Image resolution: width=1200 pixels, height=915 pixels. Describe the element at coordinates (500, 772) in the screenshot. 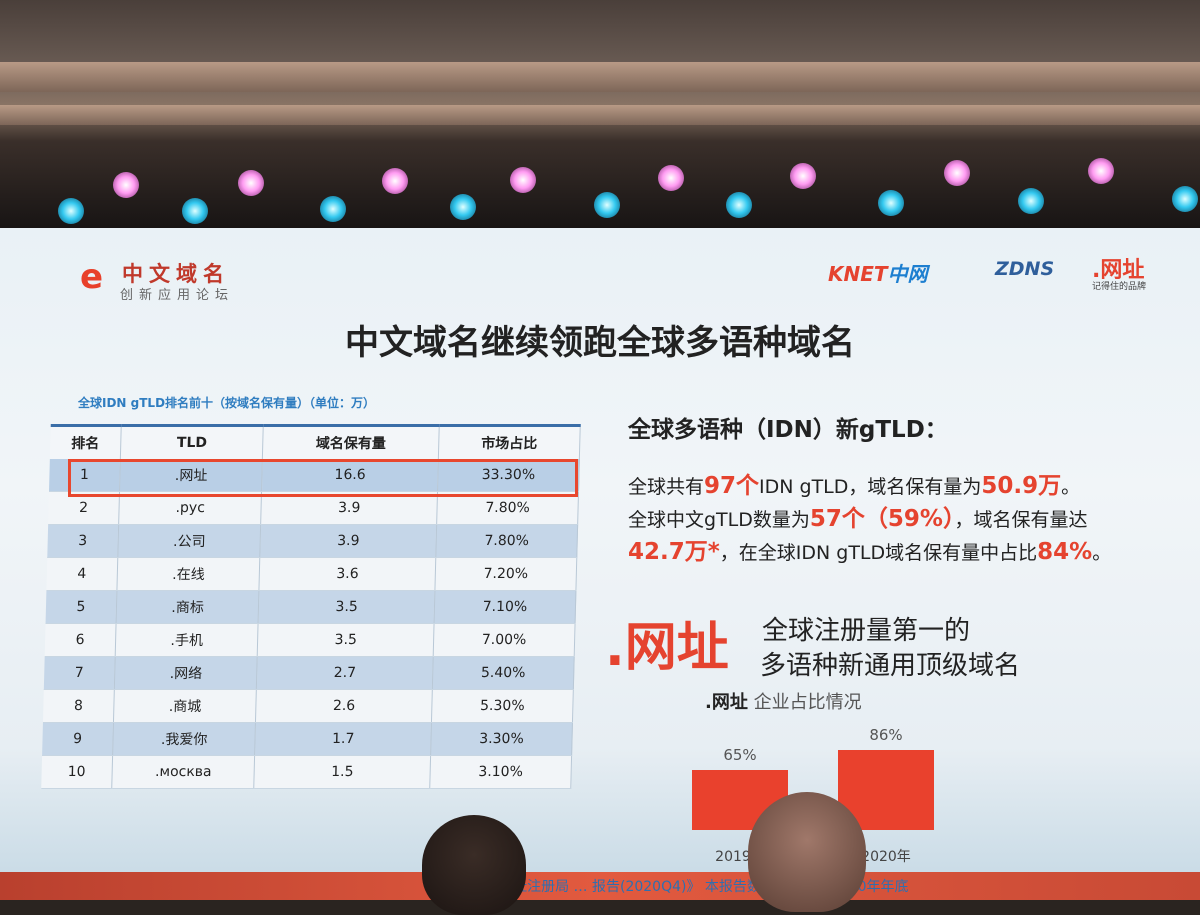

I see `cell-share: 3.10%` at that location.